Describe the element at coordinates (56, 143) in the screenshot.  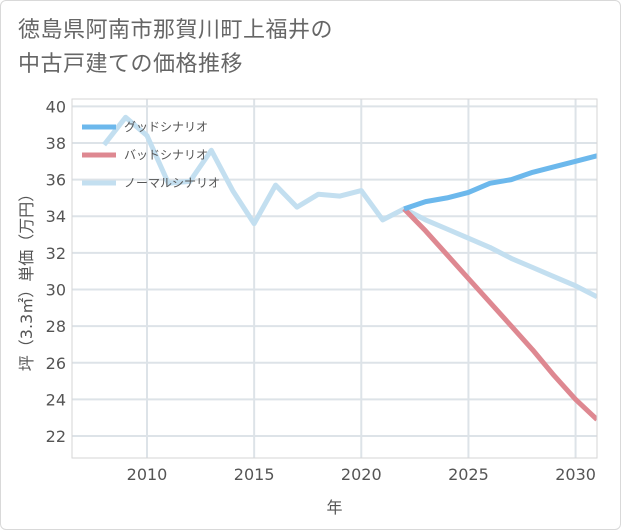
I see `y-tick-label: 38` at that location.